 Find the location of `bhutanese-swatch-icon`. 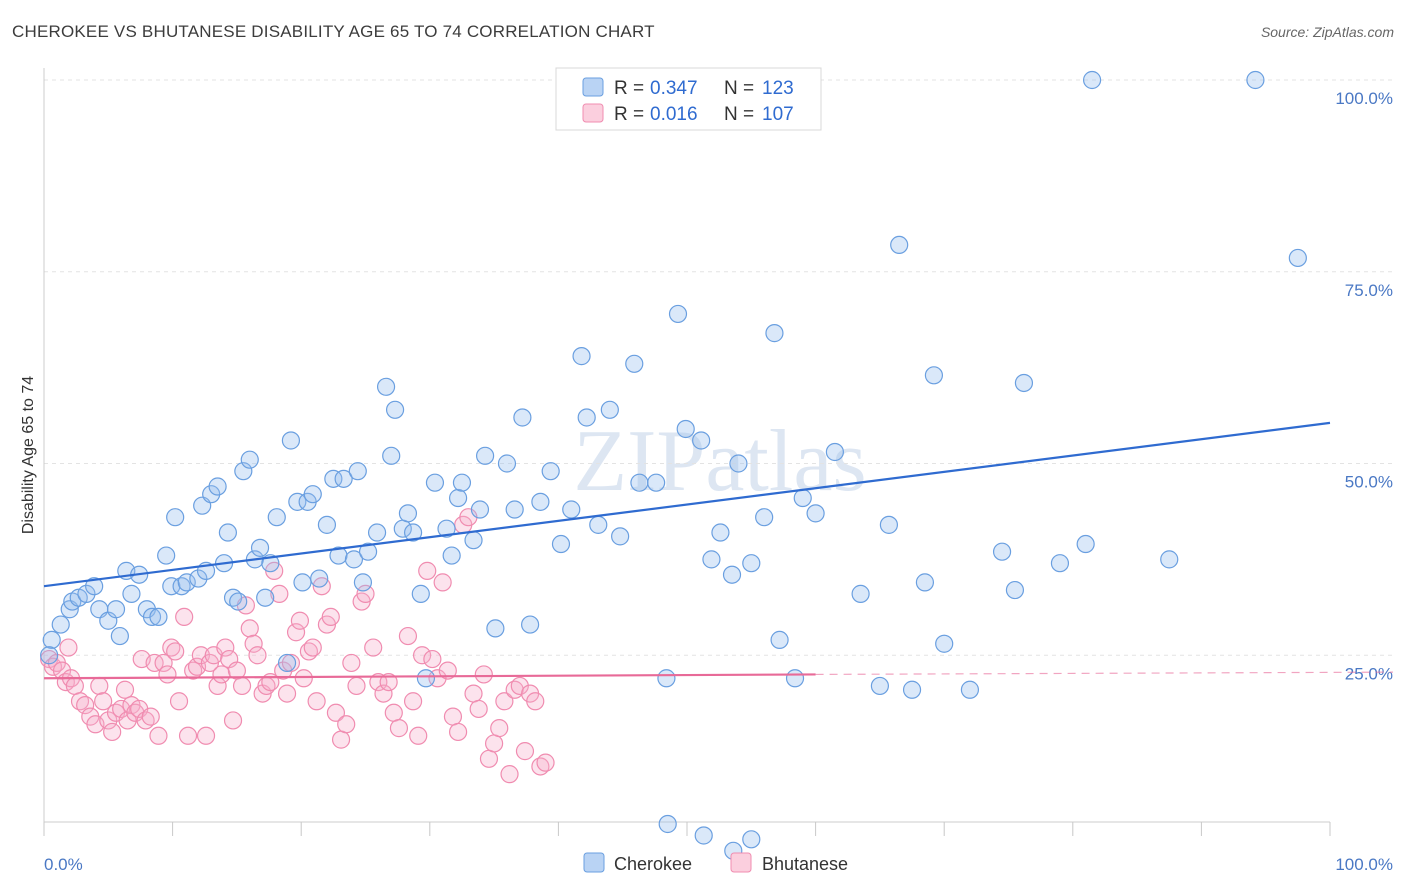

bhutanese-swatch-icon is located at coordinates (593, 113).